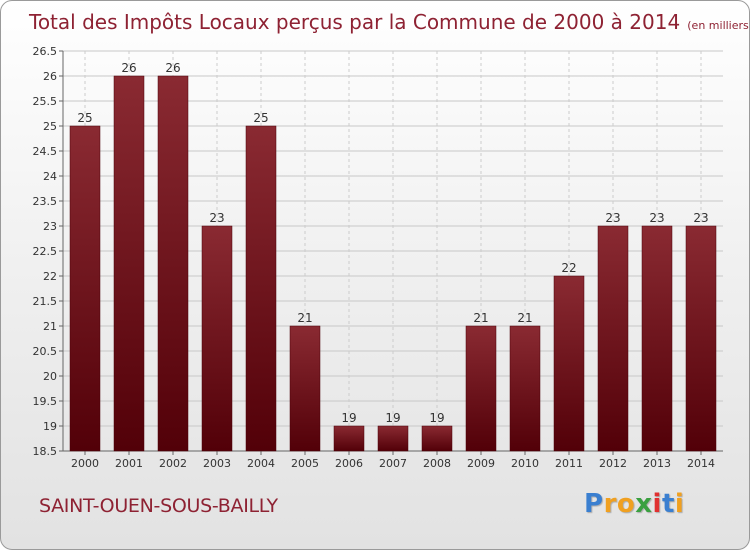 The width and height of the screenshot is (750, 551). What do you see at coordinates (525, 388) in the screenshot?
I see `bar-2010` at bounding box center [525, 388].